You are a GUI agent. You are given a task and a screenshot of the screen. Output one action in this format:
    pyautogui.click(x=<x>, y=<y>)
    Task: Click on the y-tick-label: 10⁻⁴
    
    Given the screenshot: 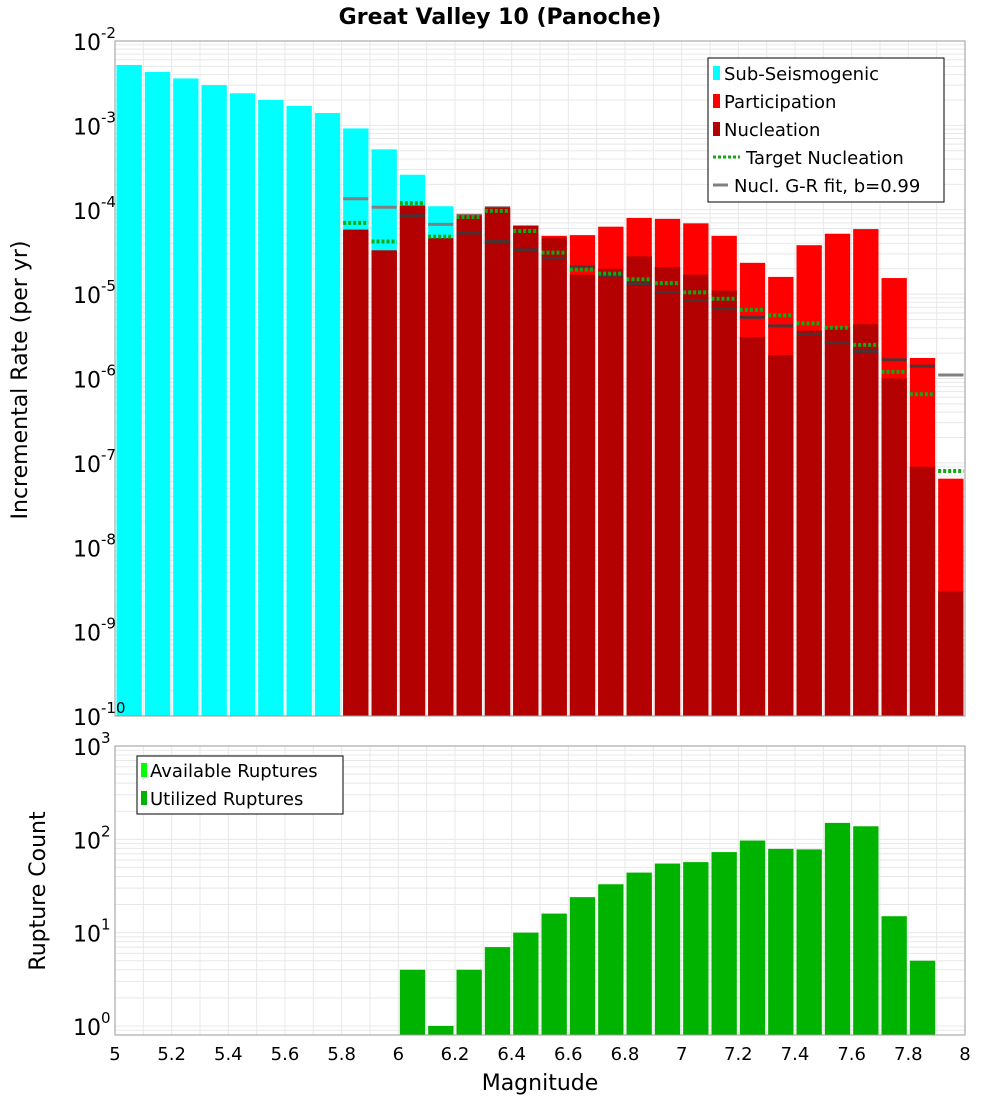 What is the action you would take?
    pyautogui.click(x=94, y=209)
    